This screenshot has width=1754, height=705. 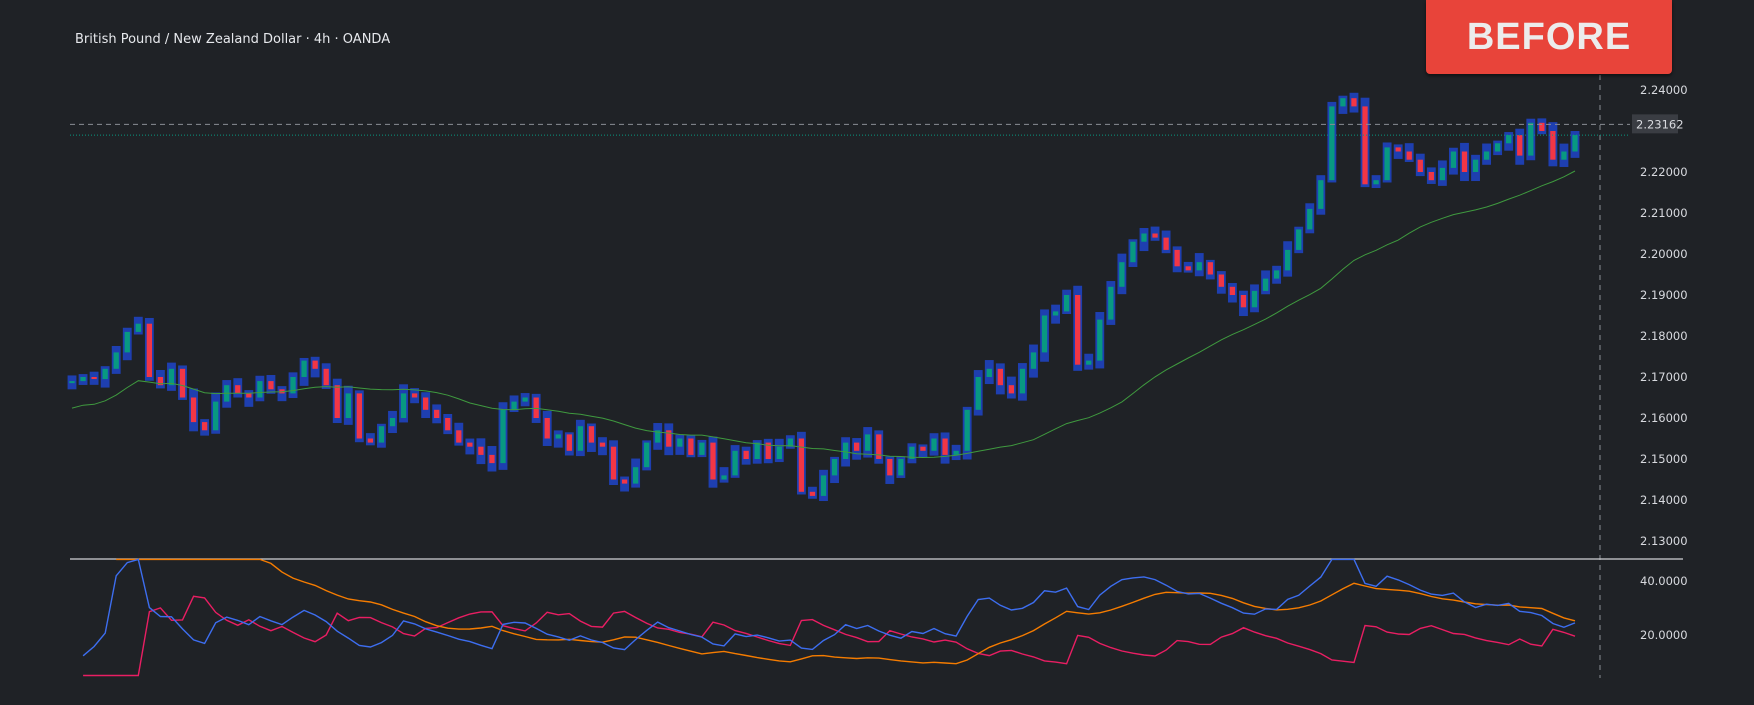 I want to click on price-tick-label: 2.17000, so click(x=1664, y=377).